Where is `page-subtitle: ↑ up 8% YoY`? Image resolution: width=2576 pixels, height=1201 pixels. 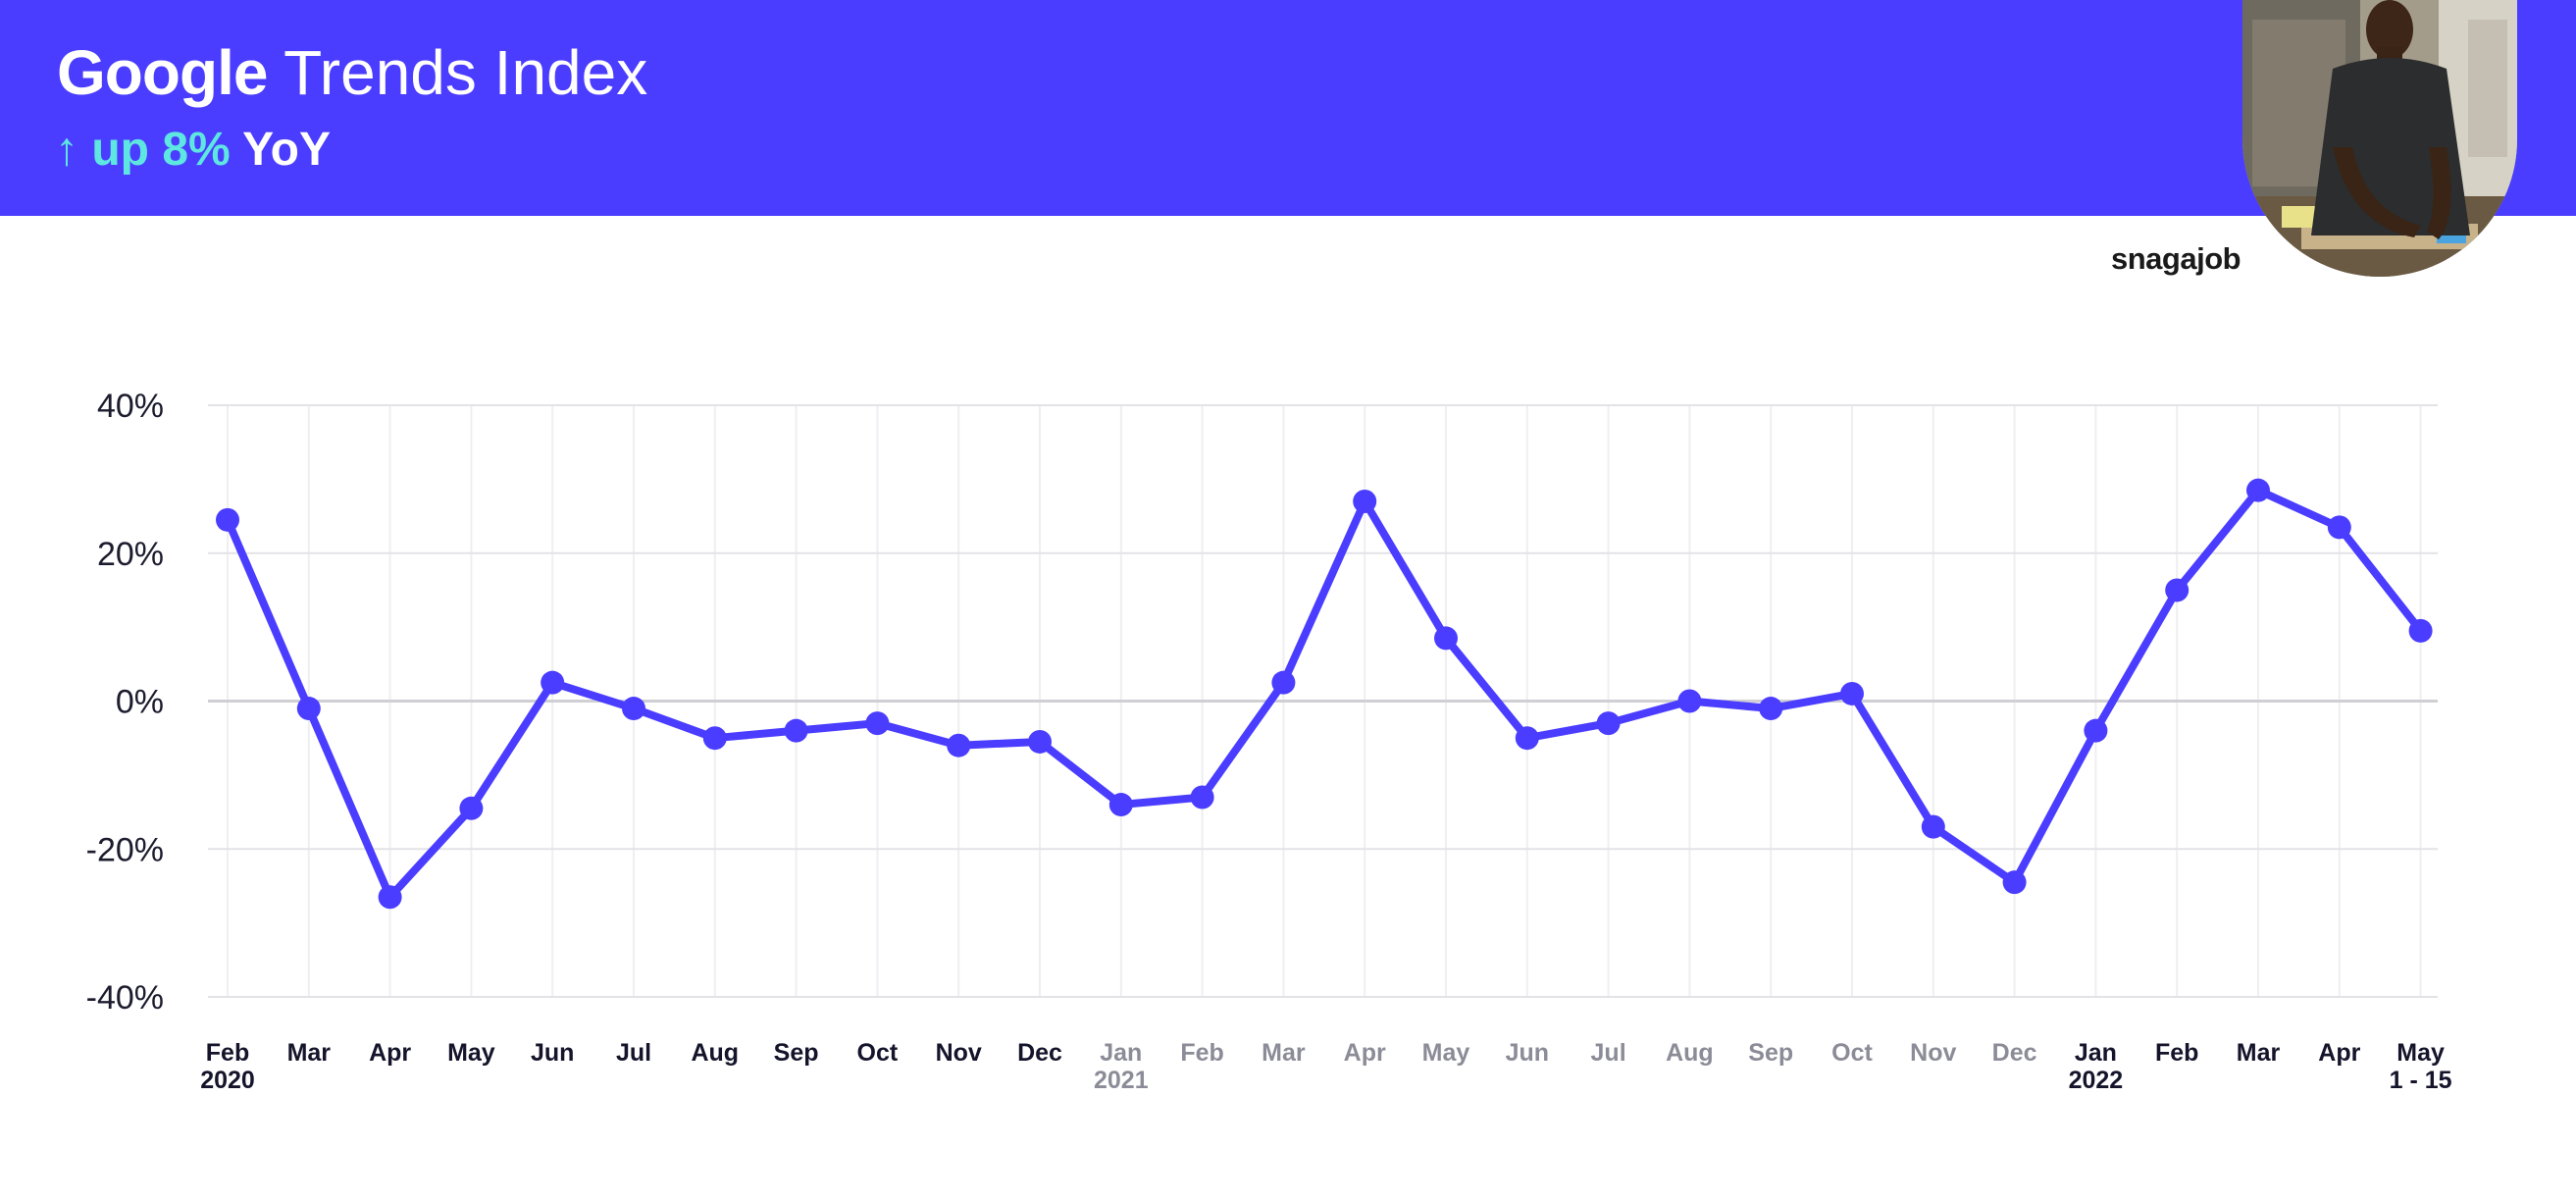
page-subtitle: ↑ up 8% YoY is located at coordinates (193, 150).